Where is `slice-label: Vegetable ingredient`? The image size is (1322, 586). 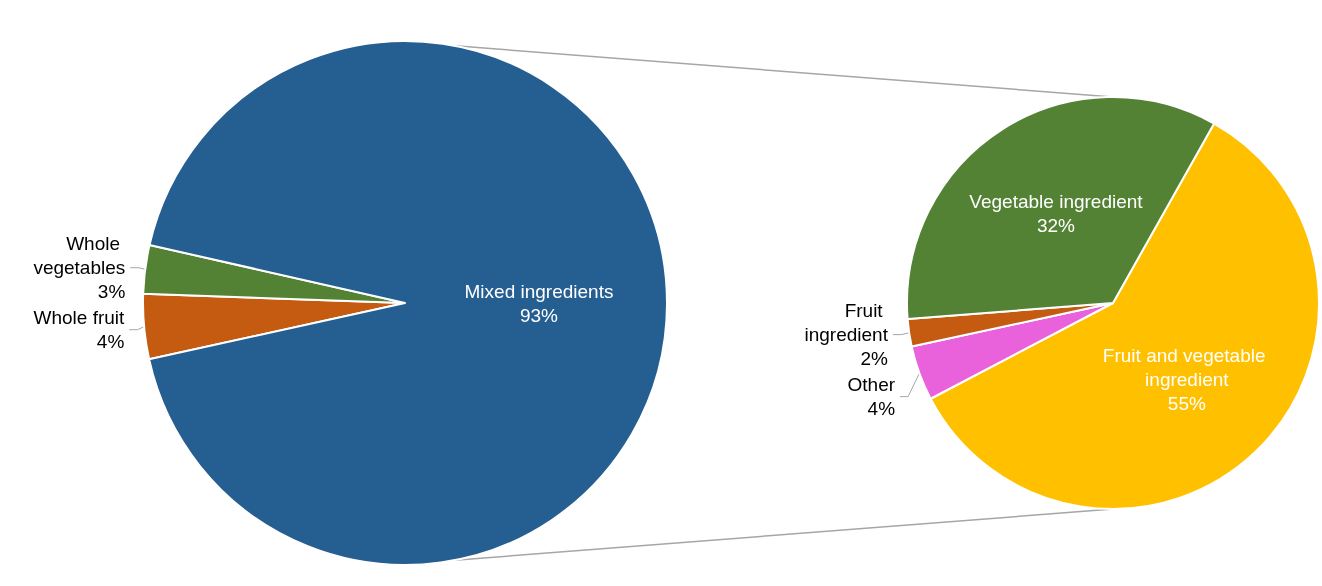 slice-label: Vegetable ingredient is located at coordinates (1056, 202).